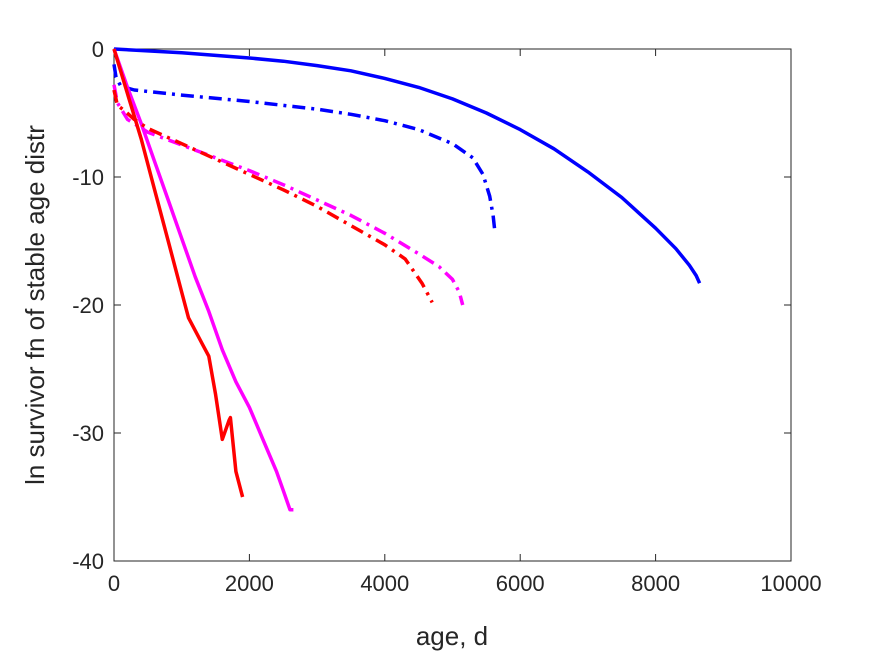 The width and height of the screenshot is (875, 656). What do you see at coordinates (35, 305) in the screenshot?
I see `y-axis-label: ln survivor fn of stable age distr` at bounding box center [35, 305].